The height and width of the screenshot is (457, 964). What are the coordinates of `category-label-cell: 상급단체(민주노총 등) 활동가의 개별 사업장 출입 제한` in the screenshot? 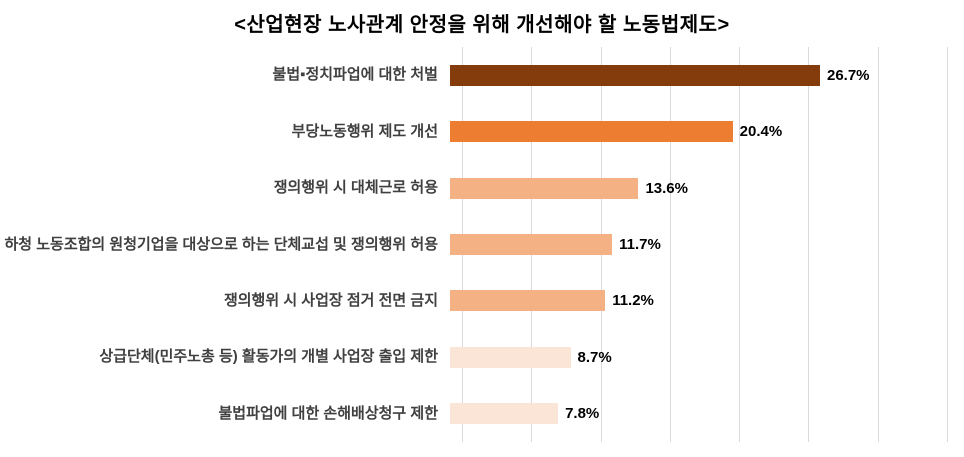 It's located at (225, 357).